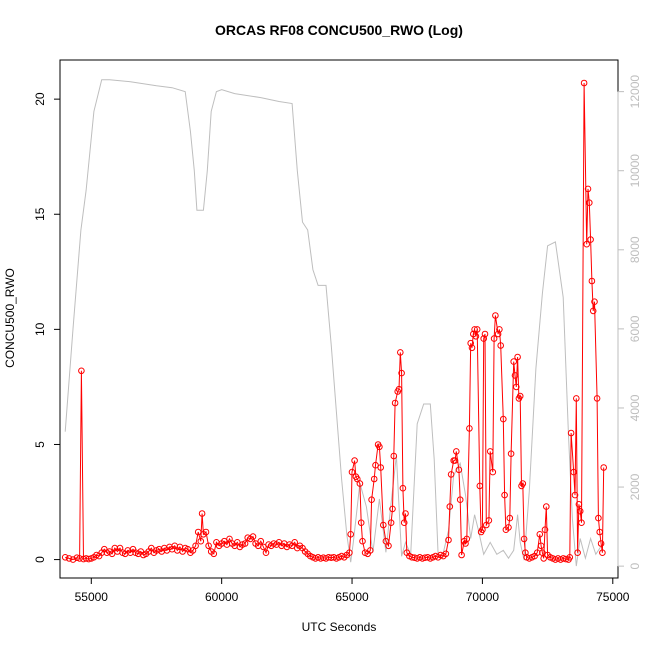 The width and height of the screenshot is (650, 650). What do you see at coordinates (40, 444) in the screenshot?
I see `y-tick-label: 5` at bounding box center [40, 444].